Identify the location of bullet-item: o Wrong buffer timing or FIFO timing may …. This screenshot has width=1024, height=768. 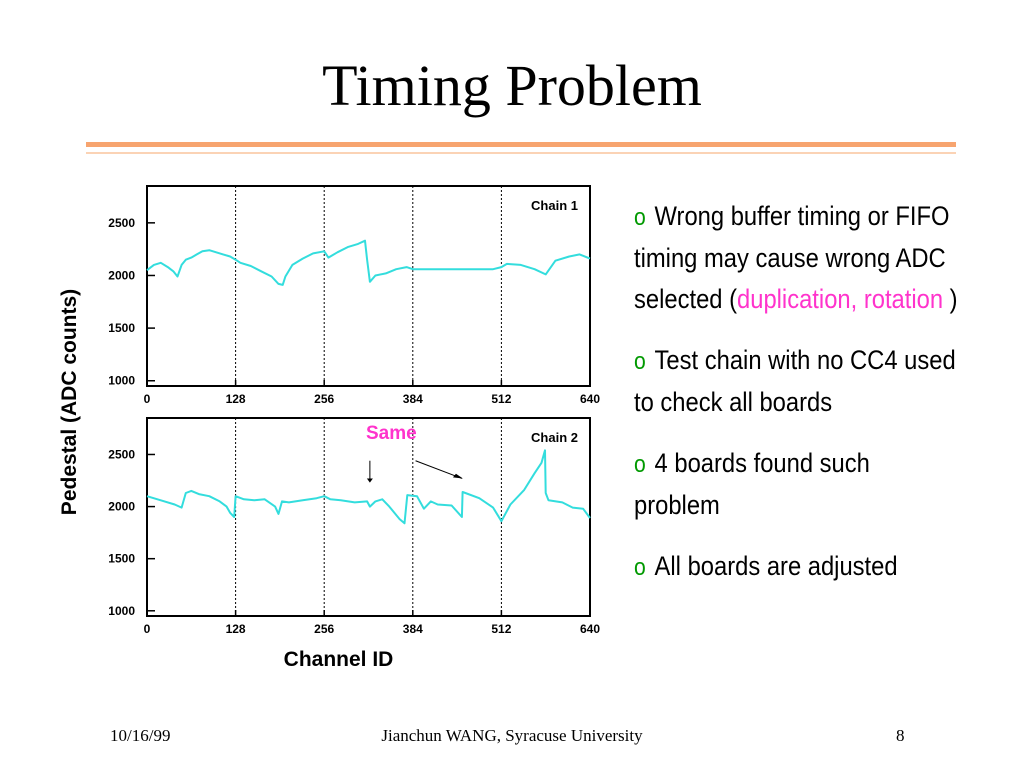
(797, 258).